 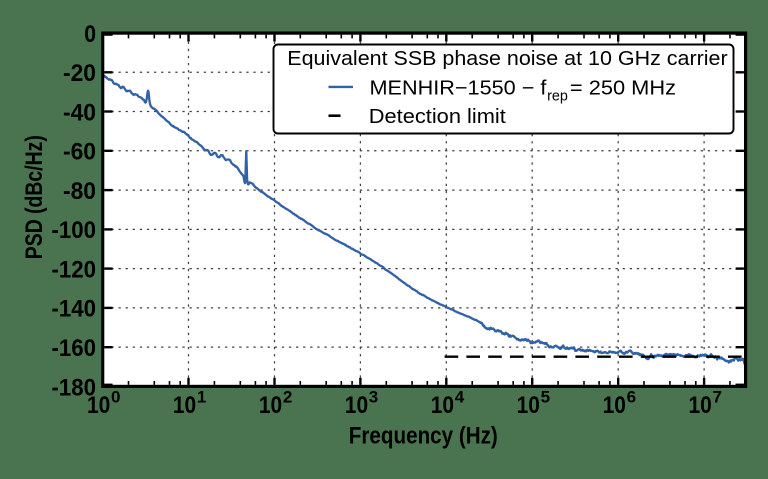 I want to click on svg-text: 5, so click(x=545, y=396).